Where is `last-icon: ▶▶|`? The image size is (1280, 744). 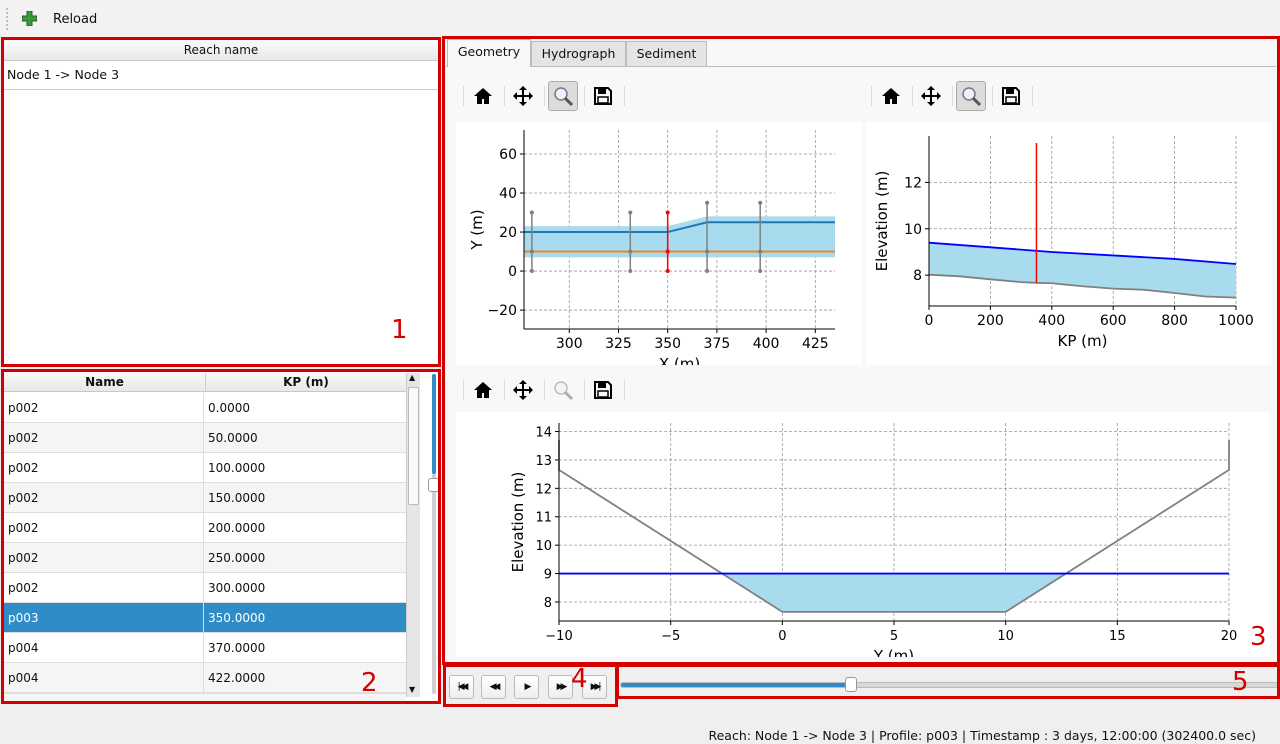 last-icon: ▶▶| is located at coordinates (596, 687).